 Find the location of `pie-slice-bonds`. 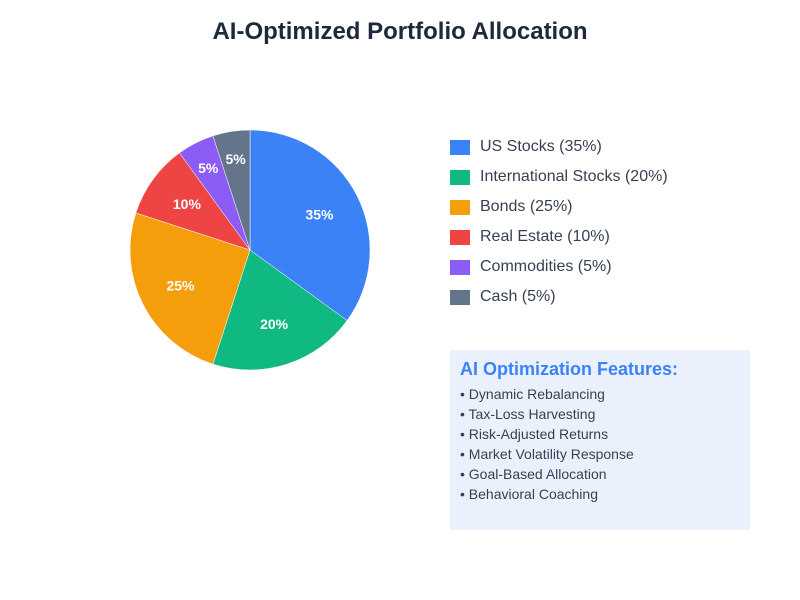

pie-slice-bonds is located at coordinates (190, 288).